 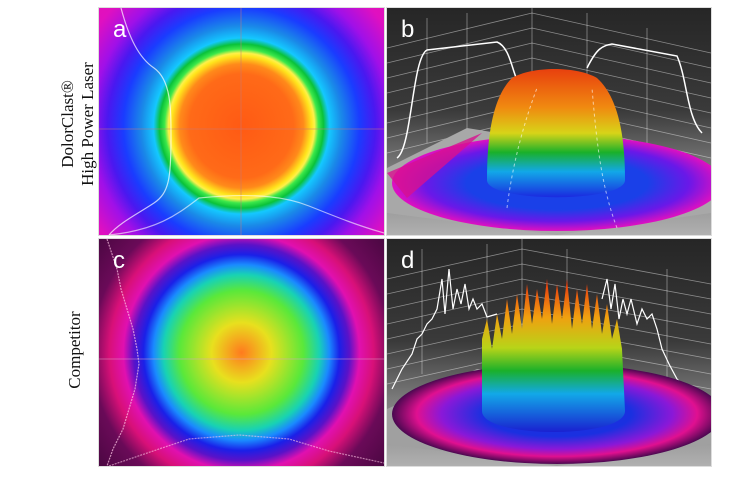 I want to click on panel-label: c, so click(x=119, y=260).